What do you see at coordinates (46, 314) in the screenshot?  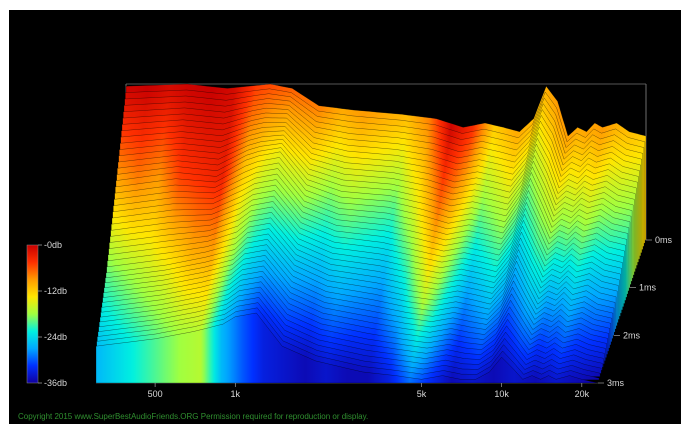 I see `colorbar: -0db -12db -24db -36db` at bounding box center [46, 314].